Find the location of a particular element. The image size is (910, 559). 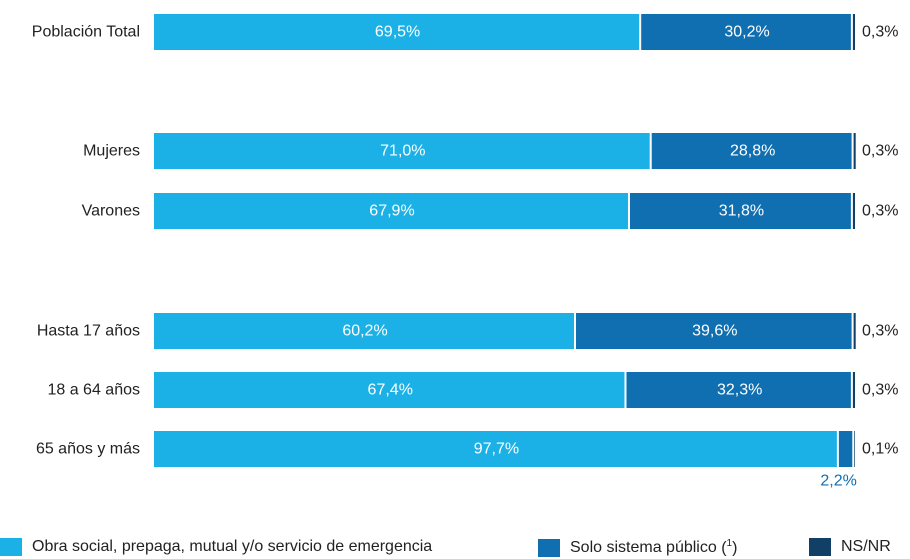

bar-solo-sistema-publico-mujeres is located at coordinates (751, 151).